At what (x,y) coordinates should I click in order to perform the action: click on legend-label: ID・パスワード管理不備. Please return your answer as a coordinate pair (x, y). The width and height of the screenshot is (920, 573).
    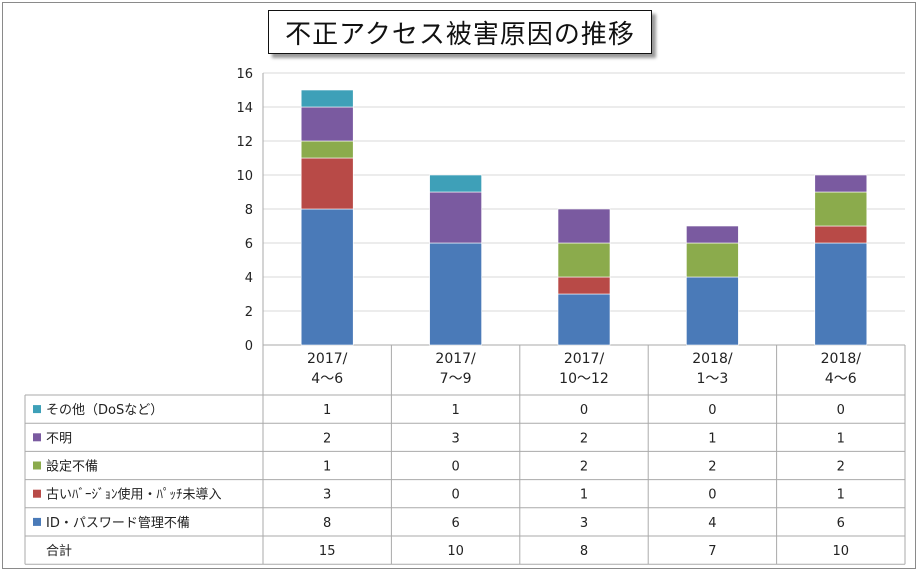
    Looking at the image, I should click on (118, 523).